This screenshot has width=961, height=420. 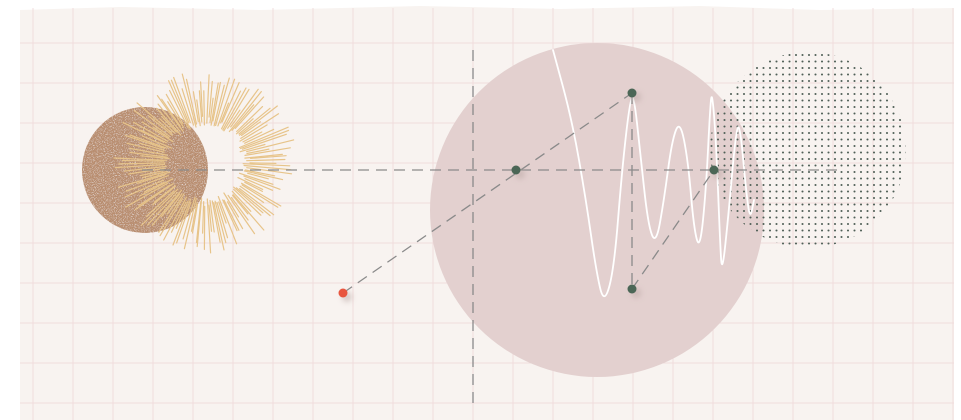 I want to click on accent-node, so click(x=343, y=293).